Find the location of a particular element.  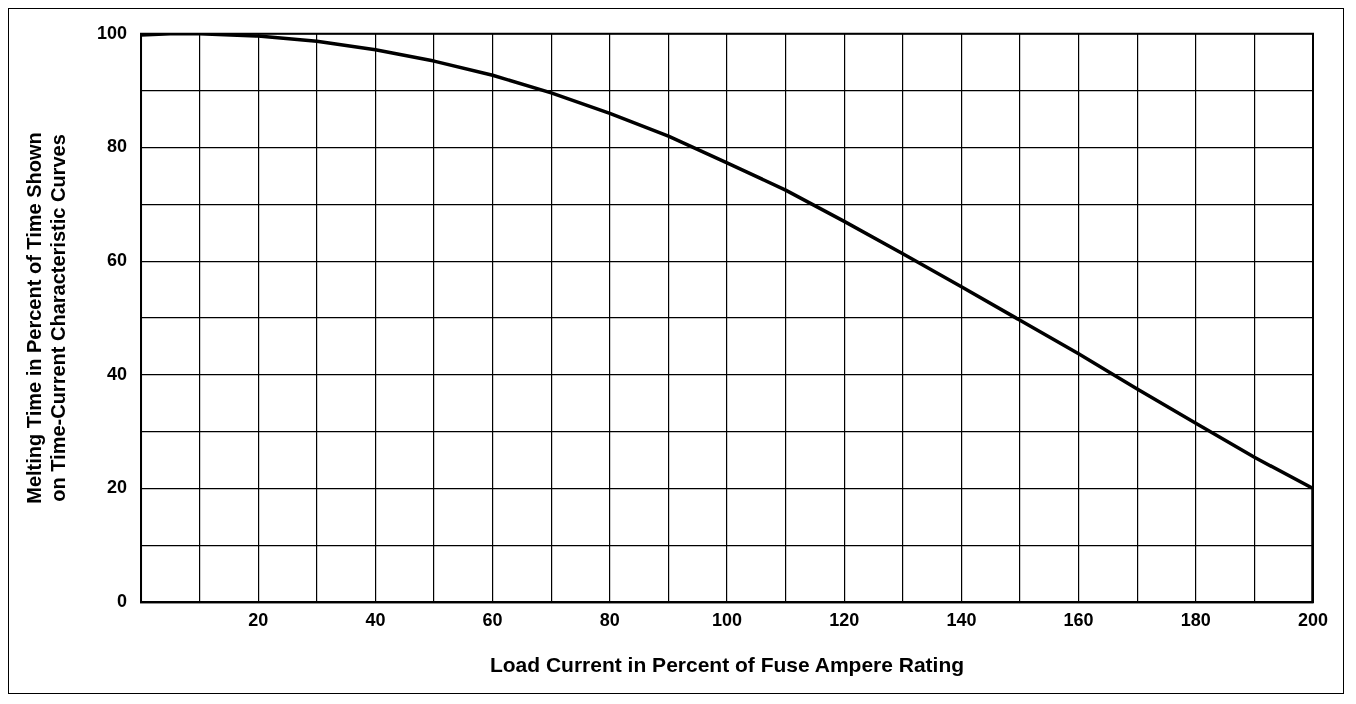

y-tick-label: 20 is located at coordinates (117, 487).